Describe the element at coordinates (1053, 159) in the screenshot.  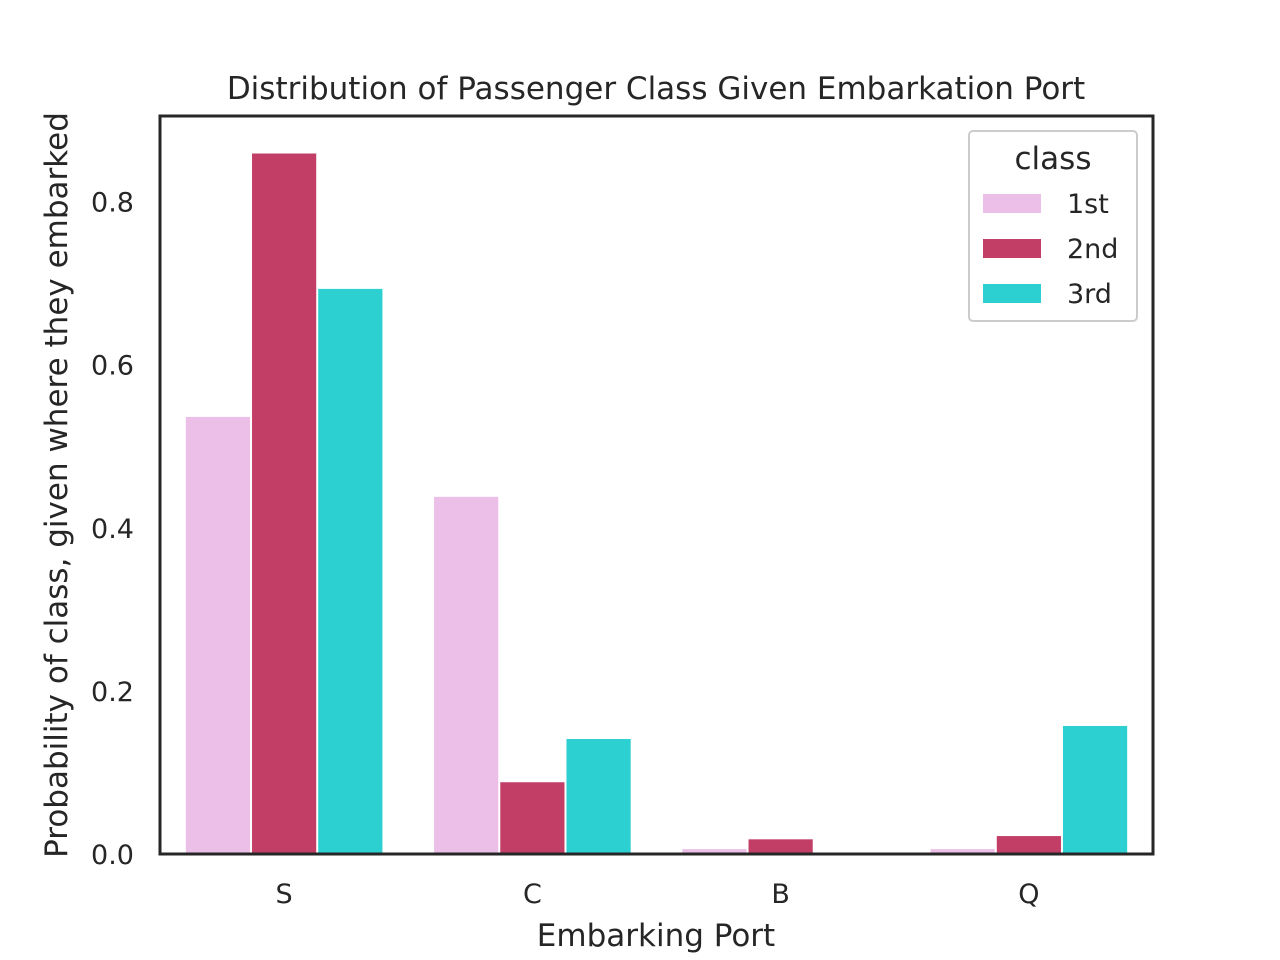
I see `legend-title: class` at that location.